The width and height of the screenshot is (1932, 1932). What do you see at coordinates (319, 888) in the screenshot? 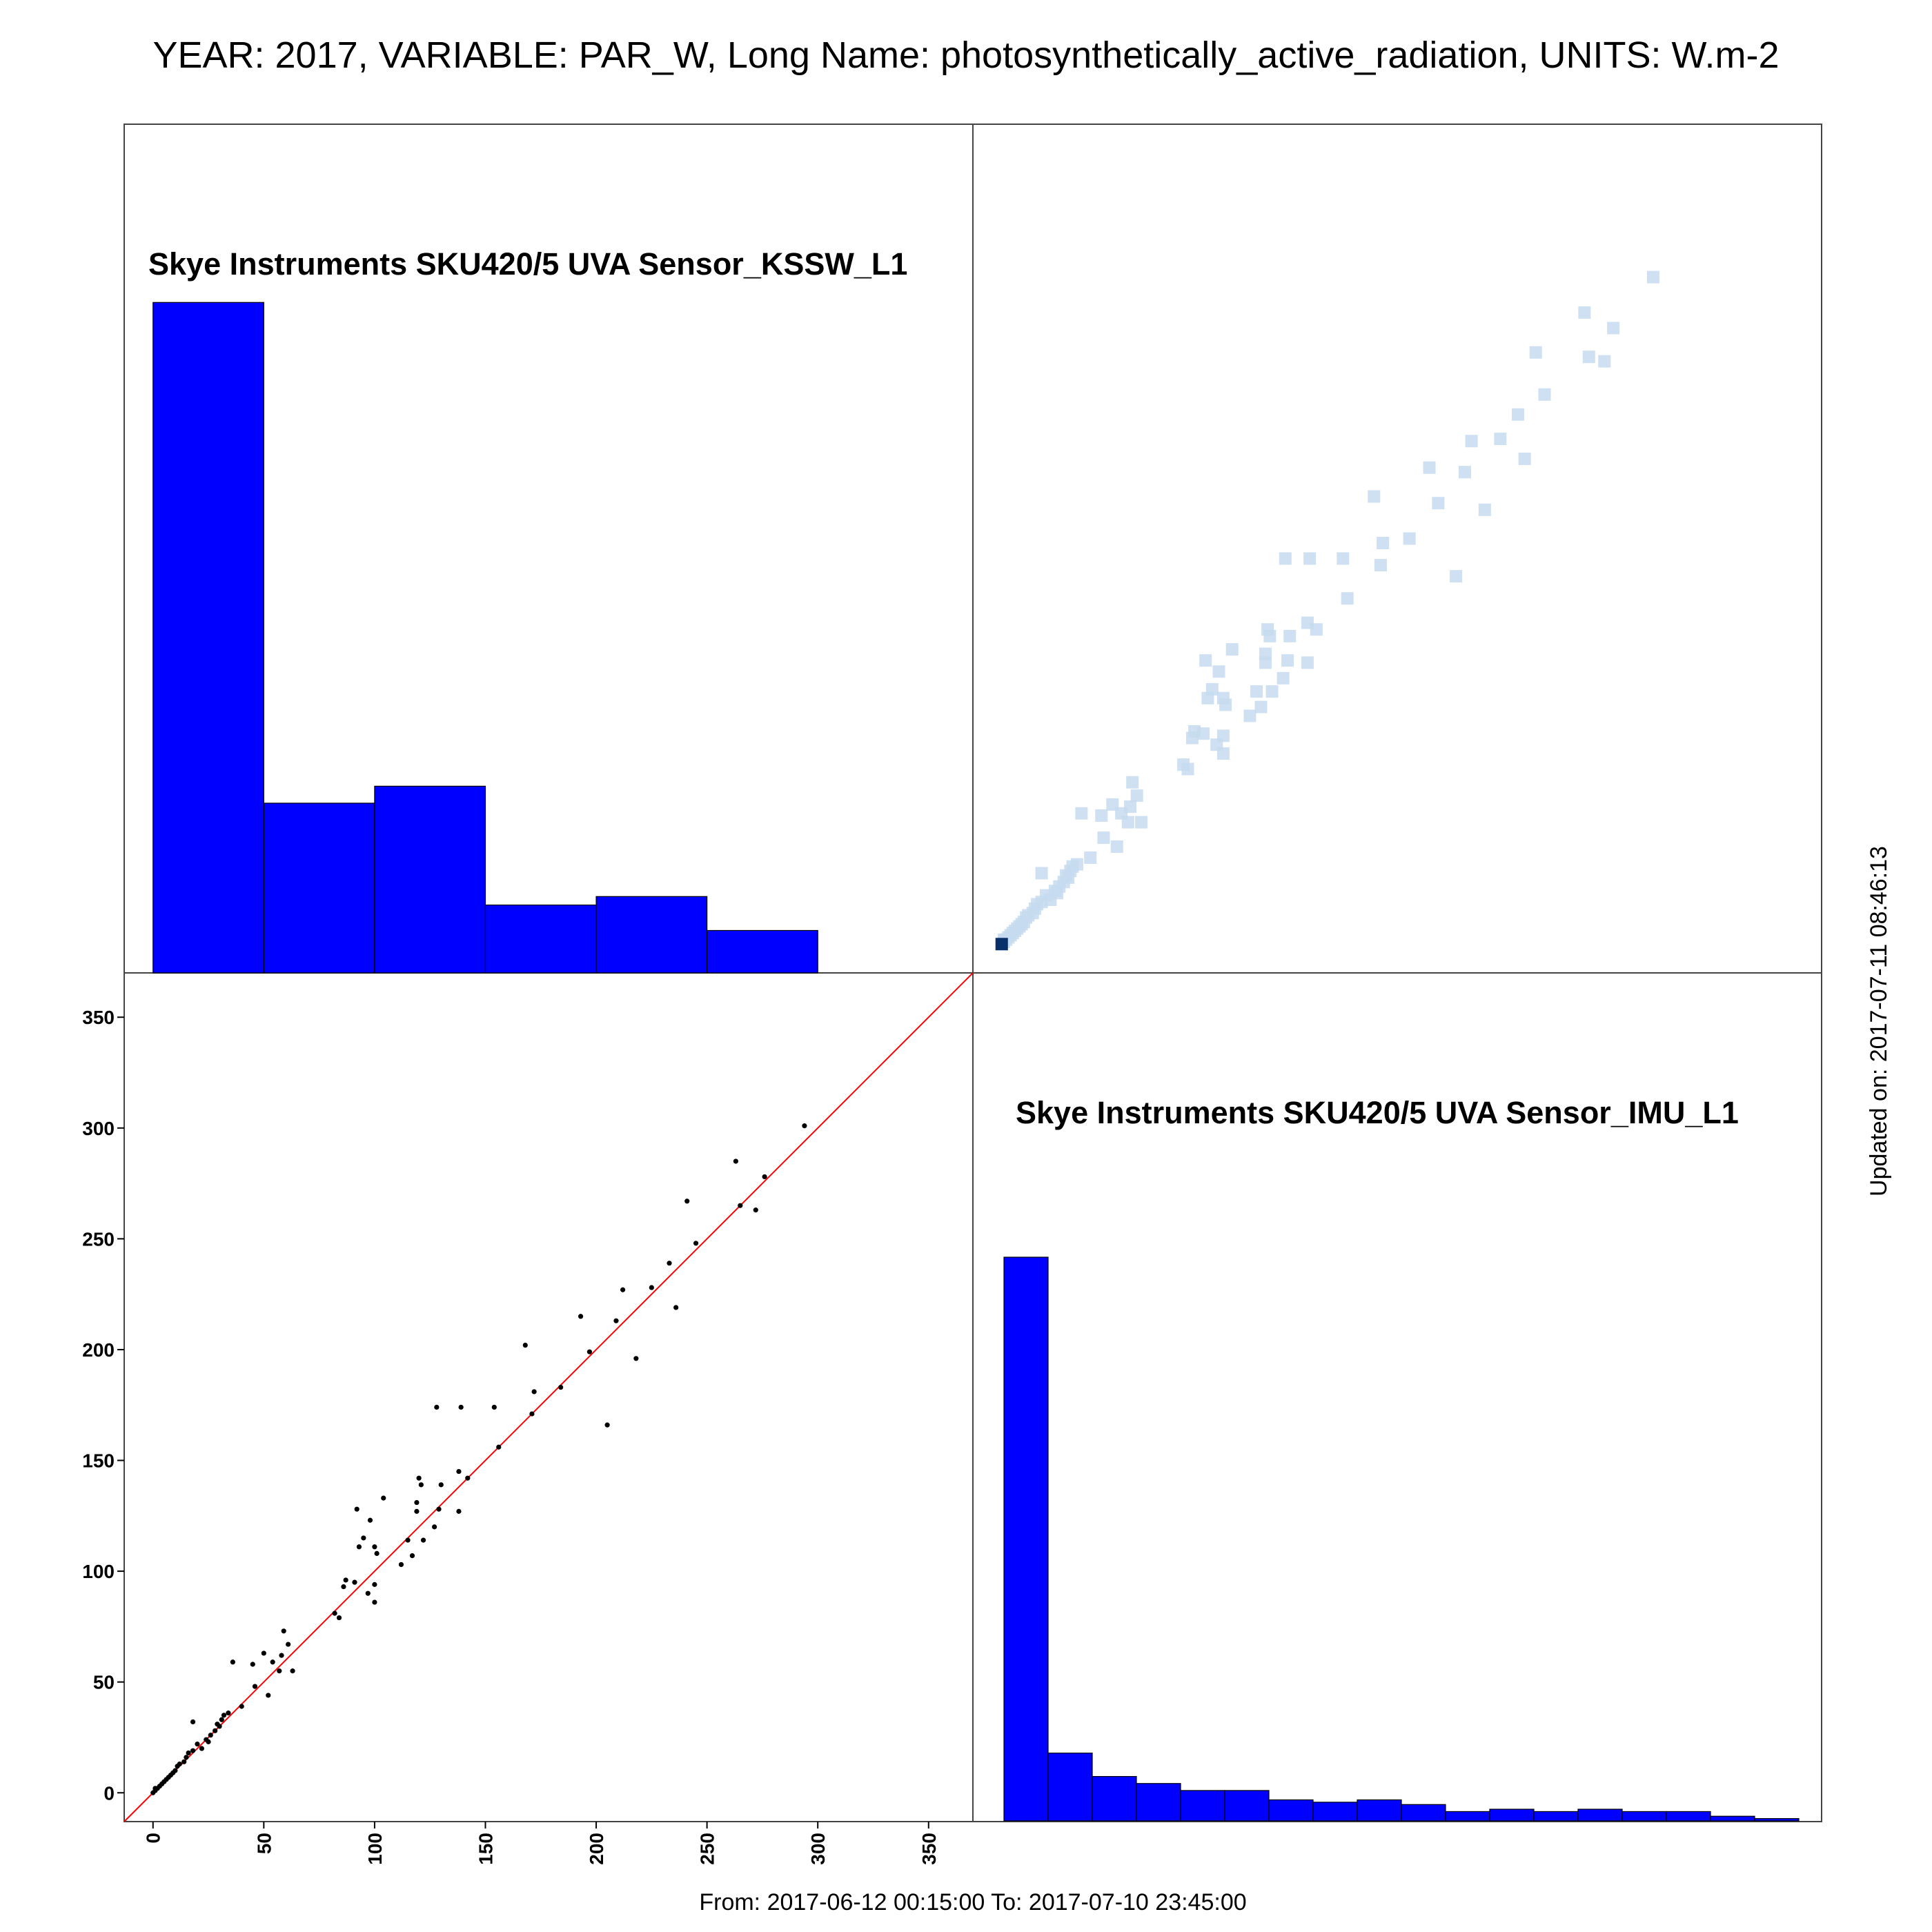
I see `hist-kssw-bar` at bounding box center [319, 888].